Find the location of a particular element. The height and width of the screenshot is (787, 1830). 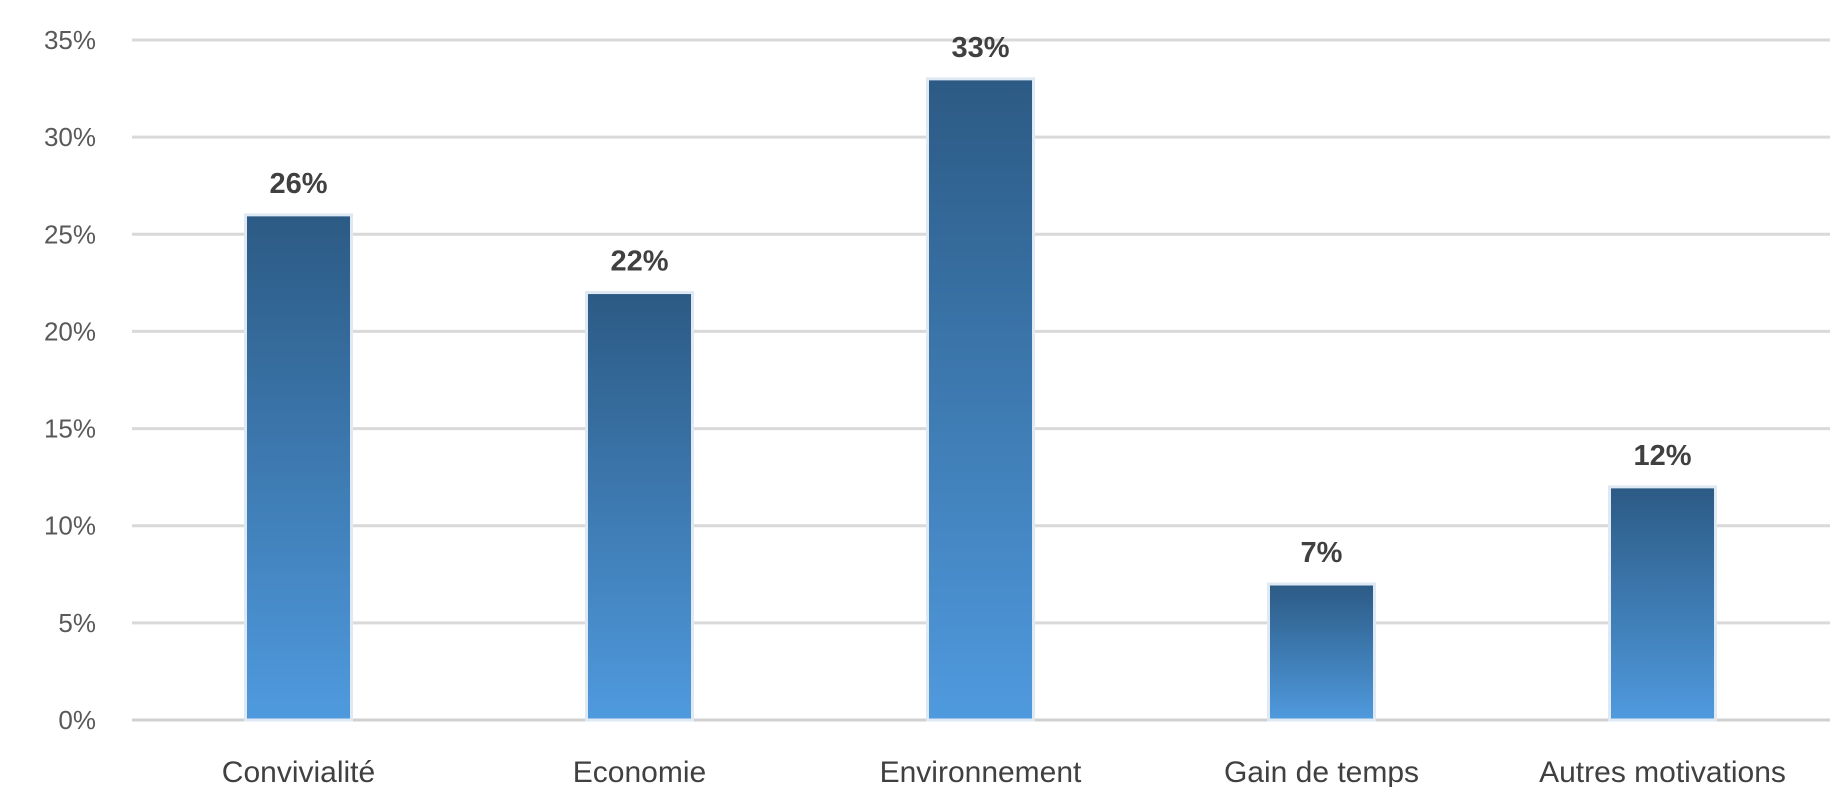

data-label: 26% is located at coordinates (298, 184).